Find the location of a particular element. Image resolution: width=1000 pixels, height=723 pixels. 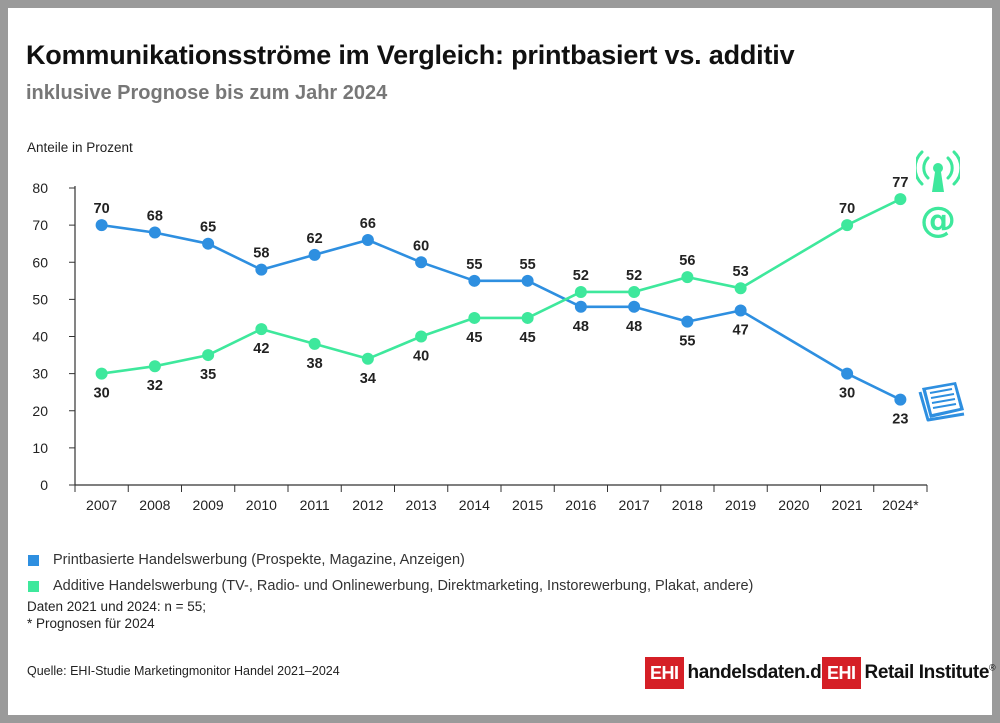

y-tick-label-50: 50 is located at coordinates (40, 299).